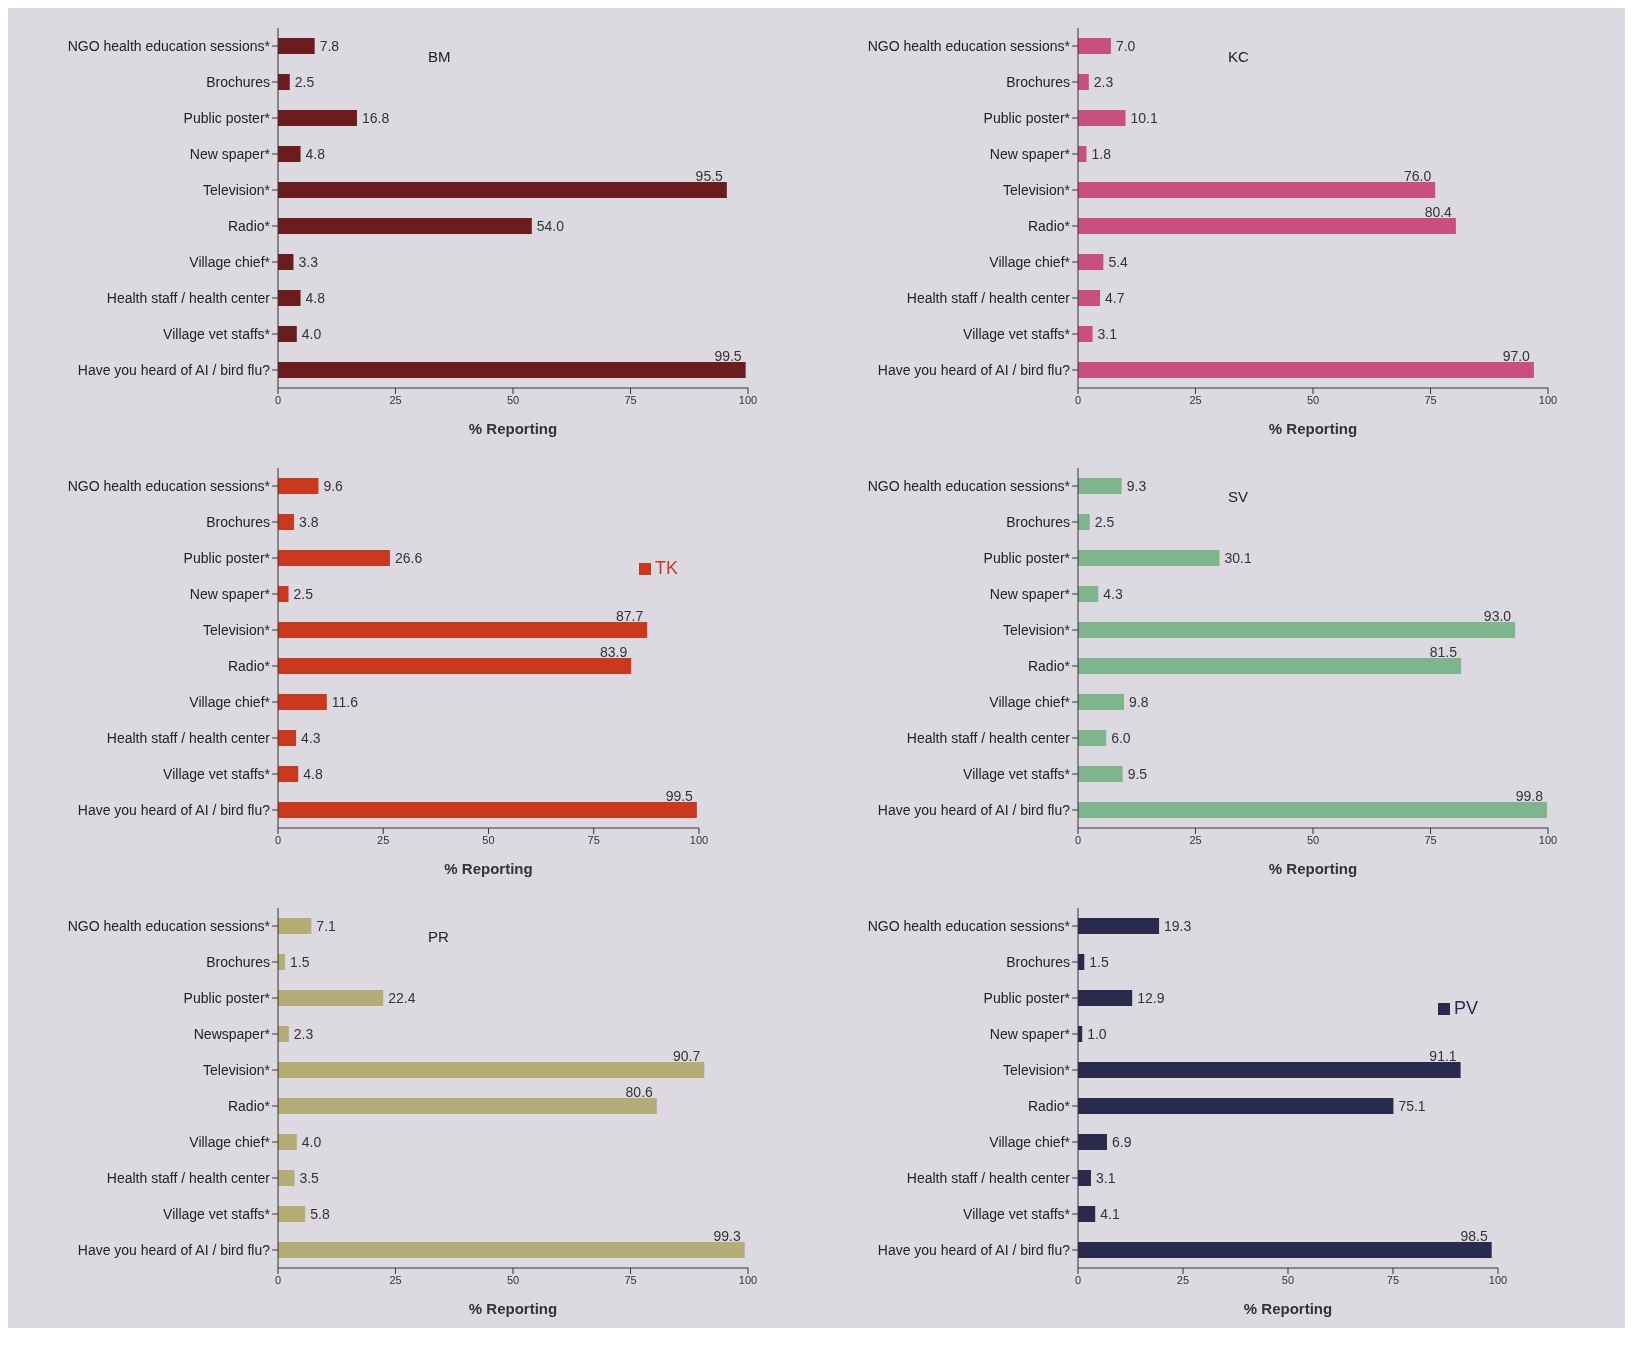 The height and width of the screenshot is (1350, 1633). What do you see at coordinates (309, 1178) in the screenshot?
I see `data-label: 3.5` at bounding box center [309, 1178].